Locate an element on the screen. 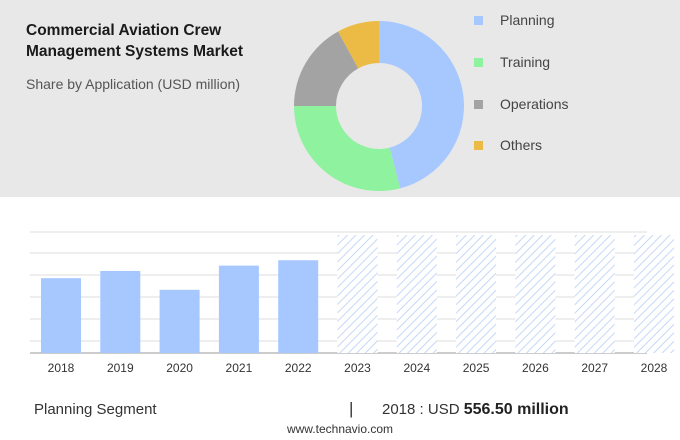 This screenshot has width=680, height=440. x-tick-label: 2019 is located at coordinates (120, 368).